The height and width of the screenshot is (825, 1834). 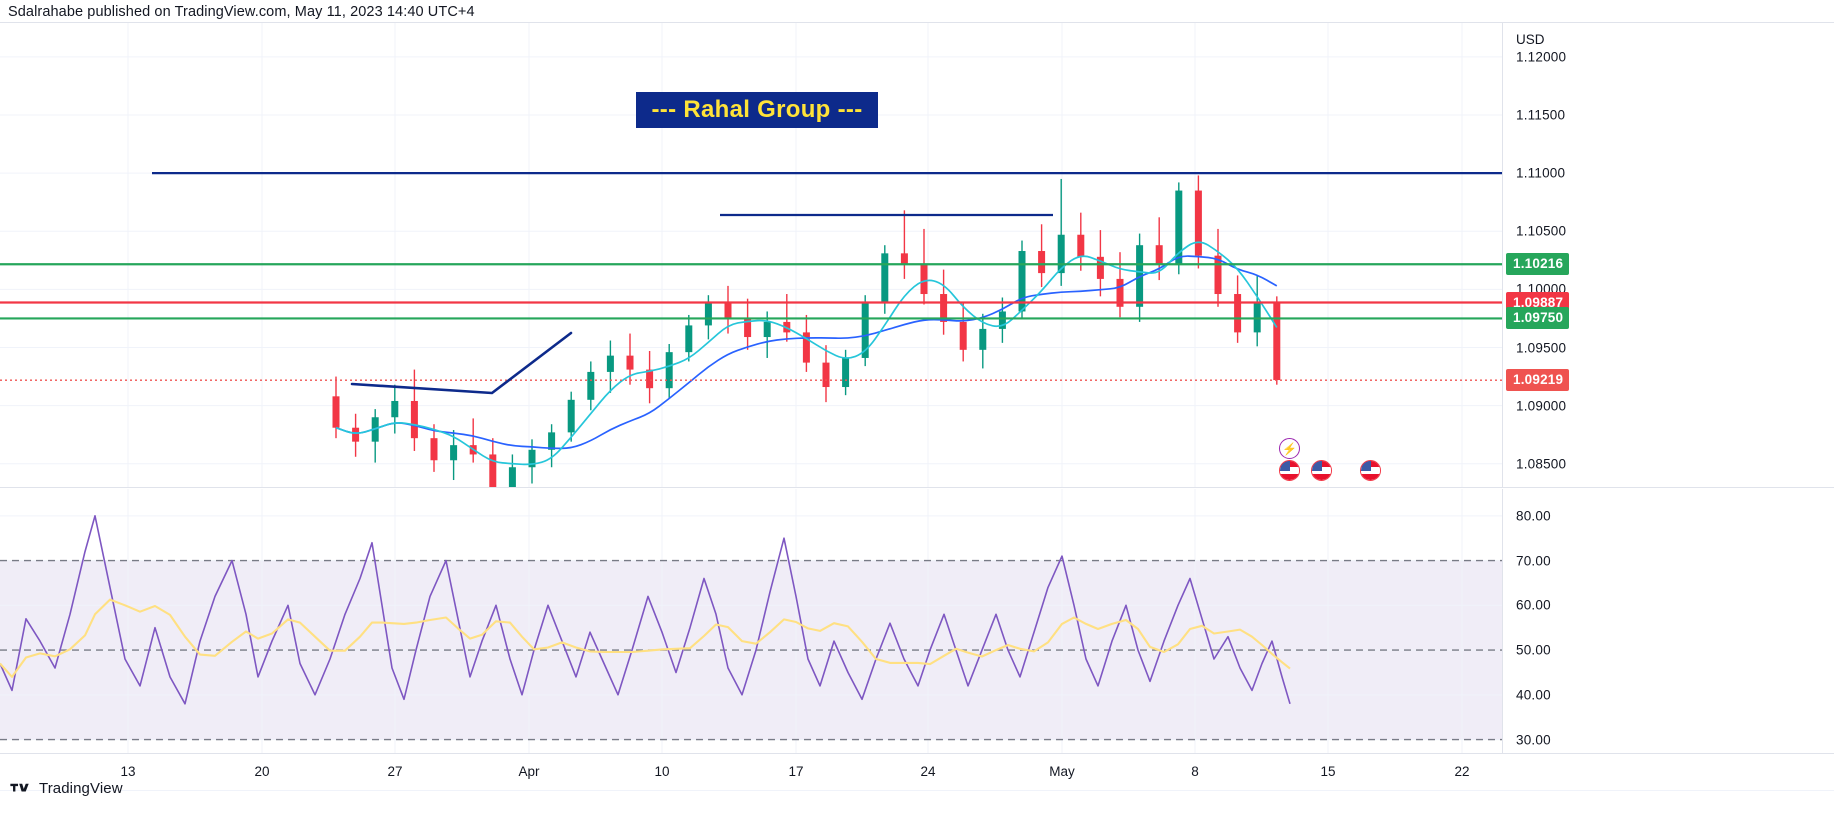 I want to click on tradingview-logo-icon, so click(x=19, y=787).